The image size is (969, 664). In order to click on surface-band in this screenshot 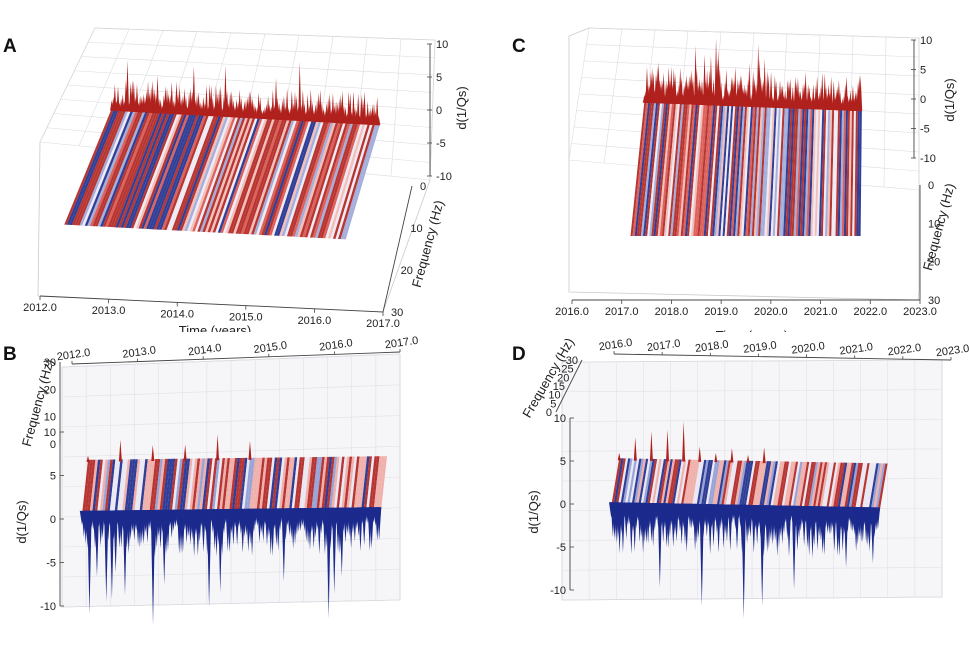, I will do `click(234, 485)`.